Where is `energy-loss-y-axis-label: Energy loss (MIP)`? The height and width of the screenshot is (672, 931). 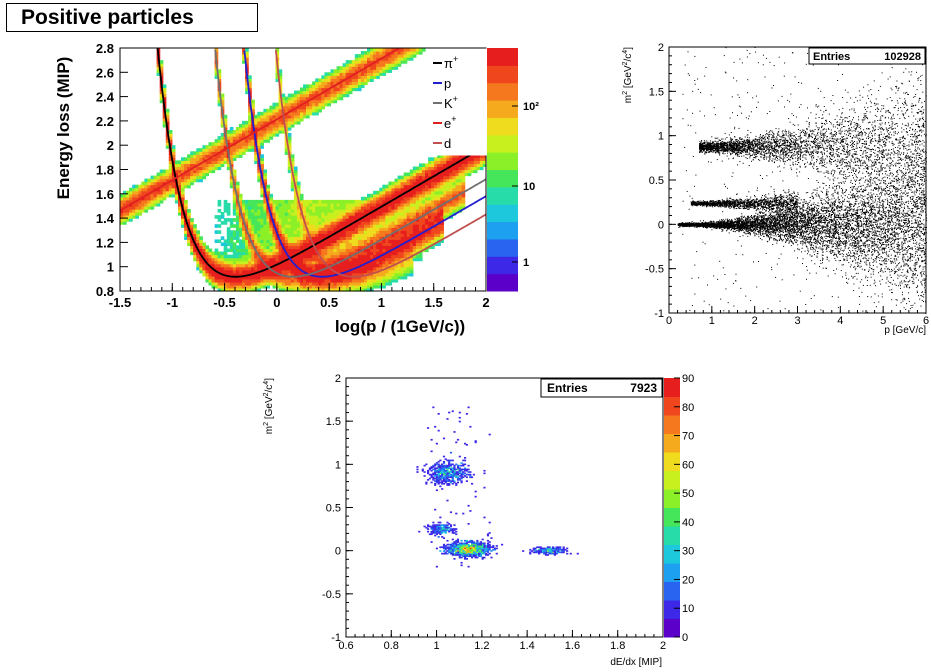
energy-loss-y-axis-label: Energy loss (MIP) is located at coordinates (63, 128).